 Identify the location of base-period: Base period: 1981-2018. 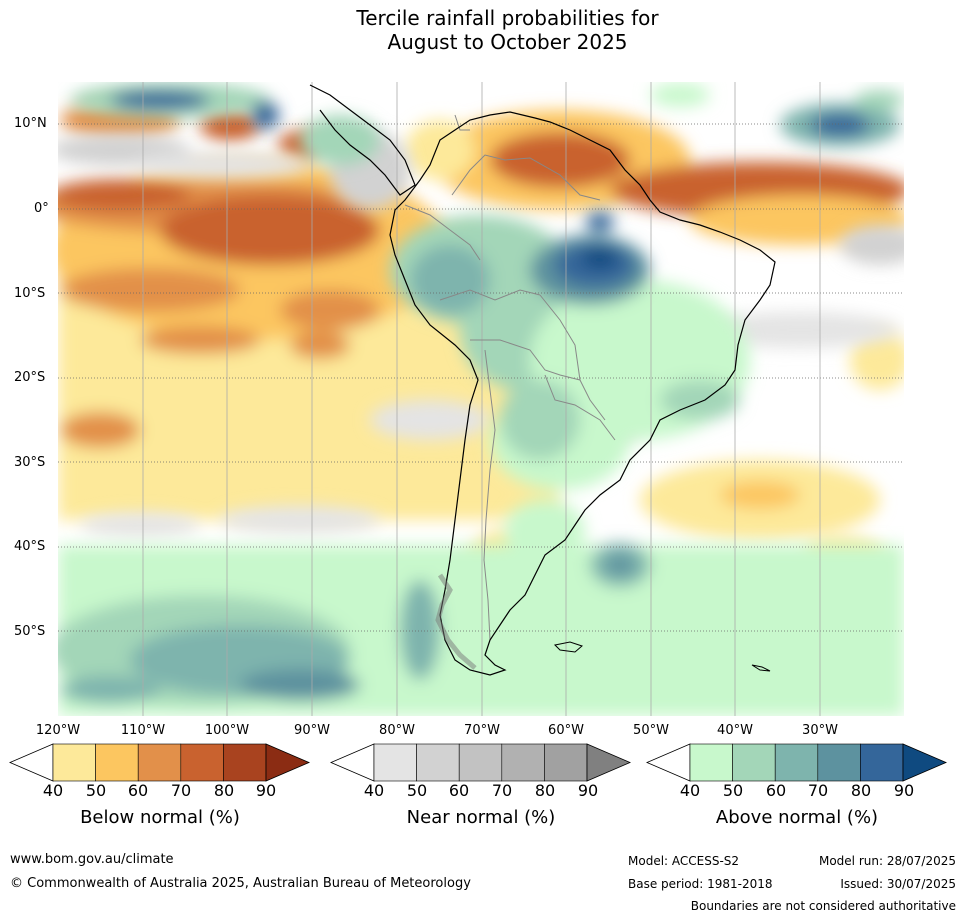
(700, 884).